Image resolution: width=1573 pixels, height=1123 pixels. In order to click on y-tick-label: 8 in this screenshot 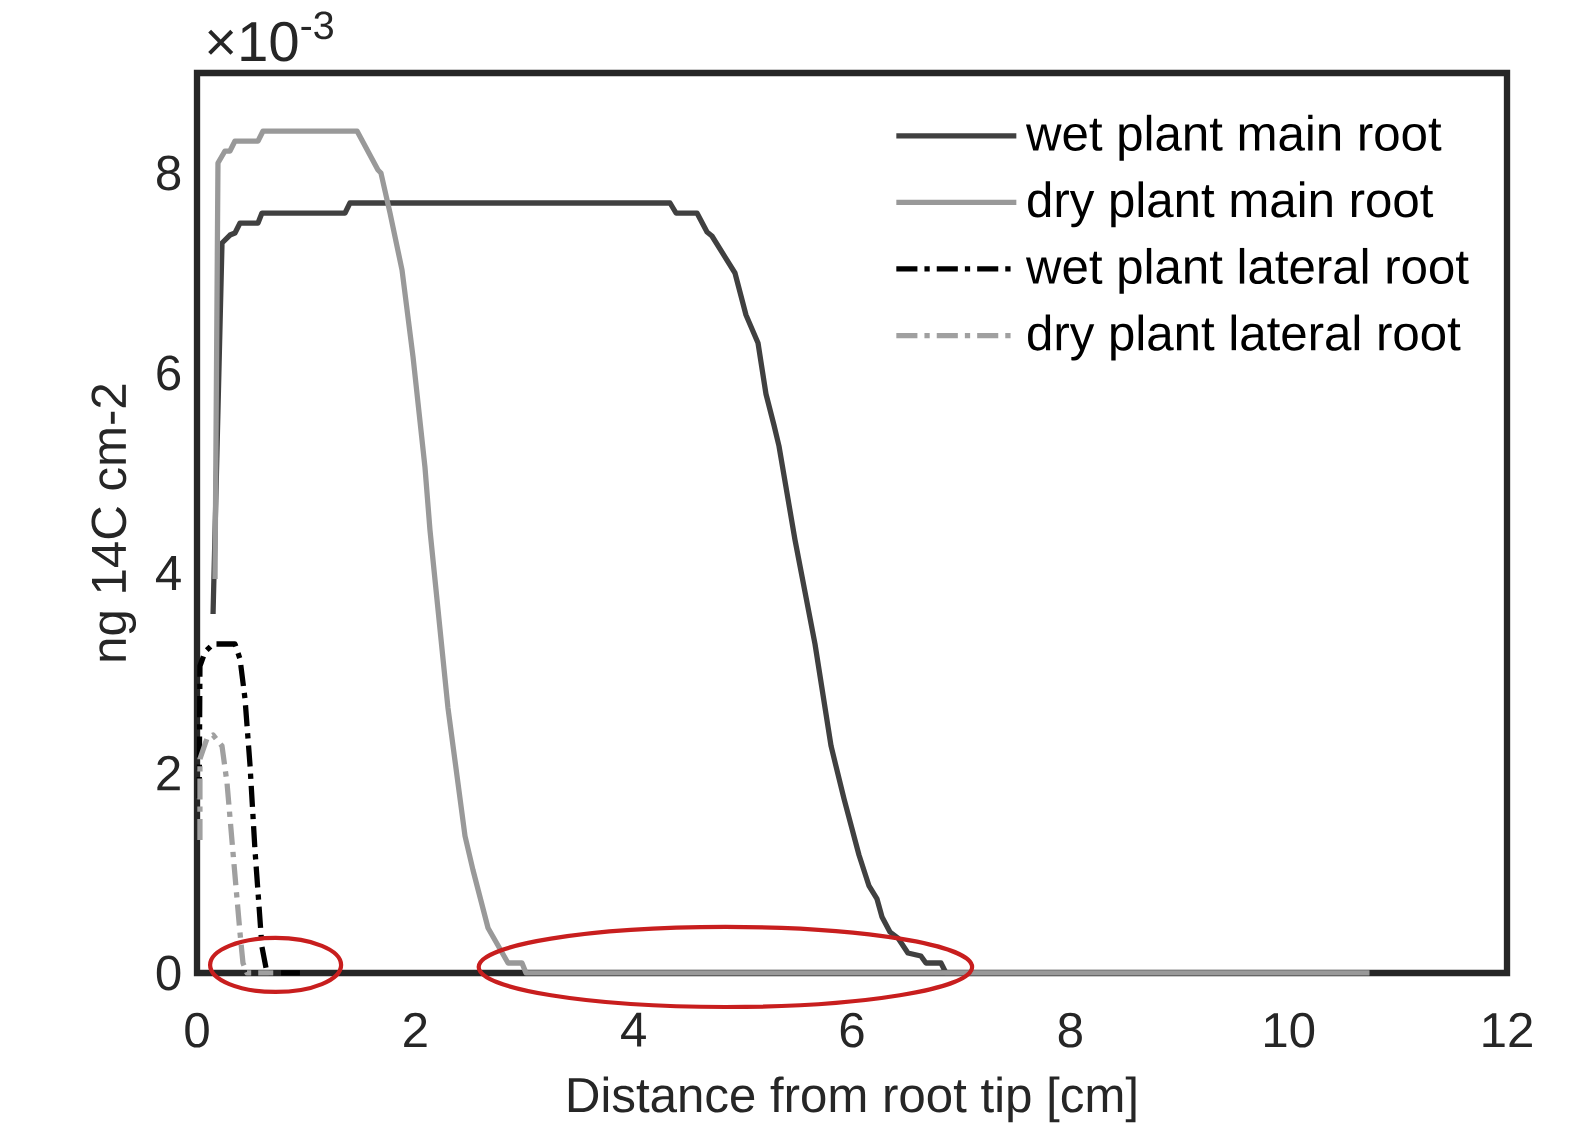, I will do `click(169, 173)`.